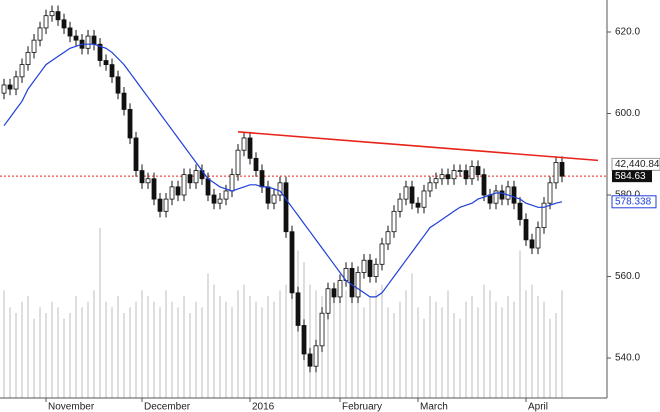 This screenshot has height=412, width=660. What do you see at coordinates (362, 407) in the screenshot?
I see `x-tick-label: February` at bounding box center [362, 407].